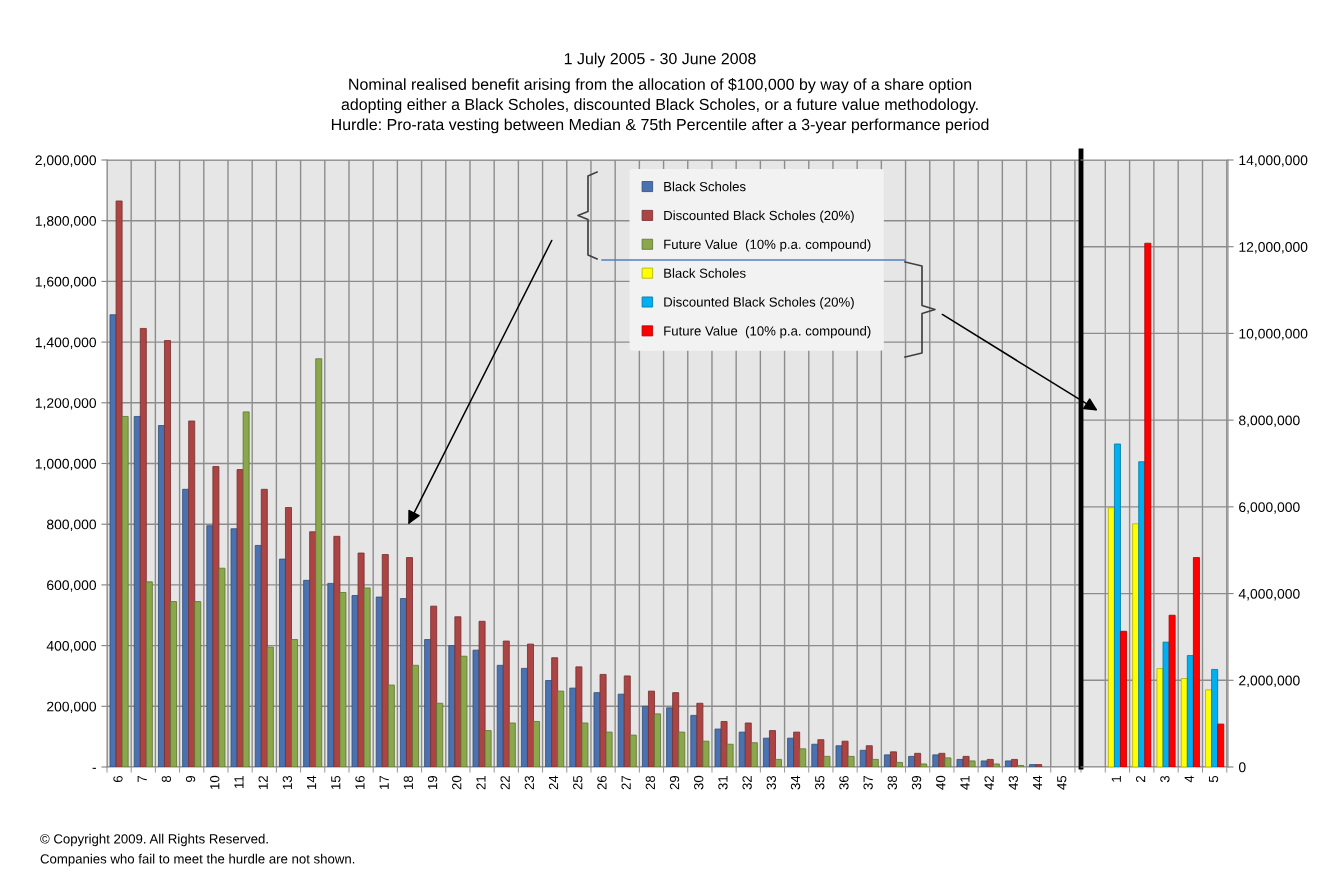  Describe the element at coordinates (1013, 782) in the screenshot. I see `x-tick-label: 43` at that location.